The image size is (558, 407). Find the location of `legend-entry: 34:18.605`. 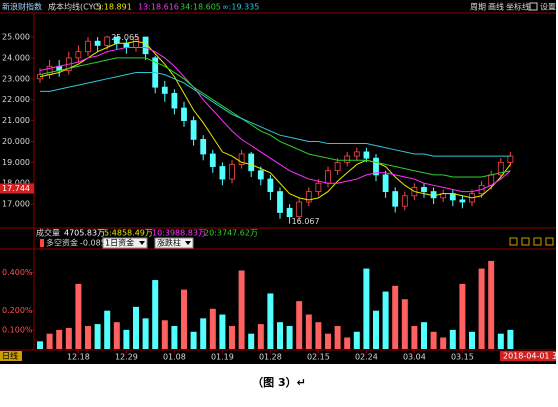

legend-entry: 34:18.605 is located at coordinates (200, 7).